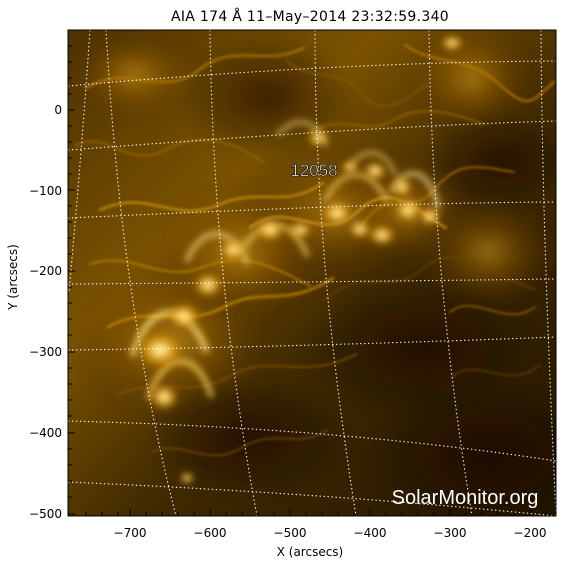  Describe the element at coordinates (45, 352) in the screenshot. I see `y-tick-label: −300` at that location.